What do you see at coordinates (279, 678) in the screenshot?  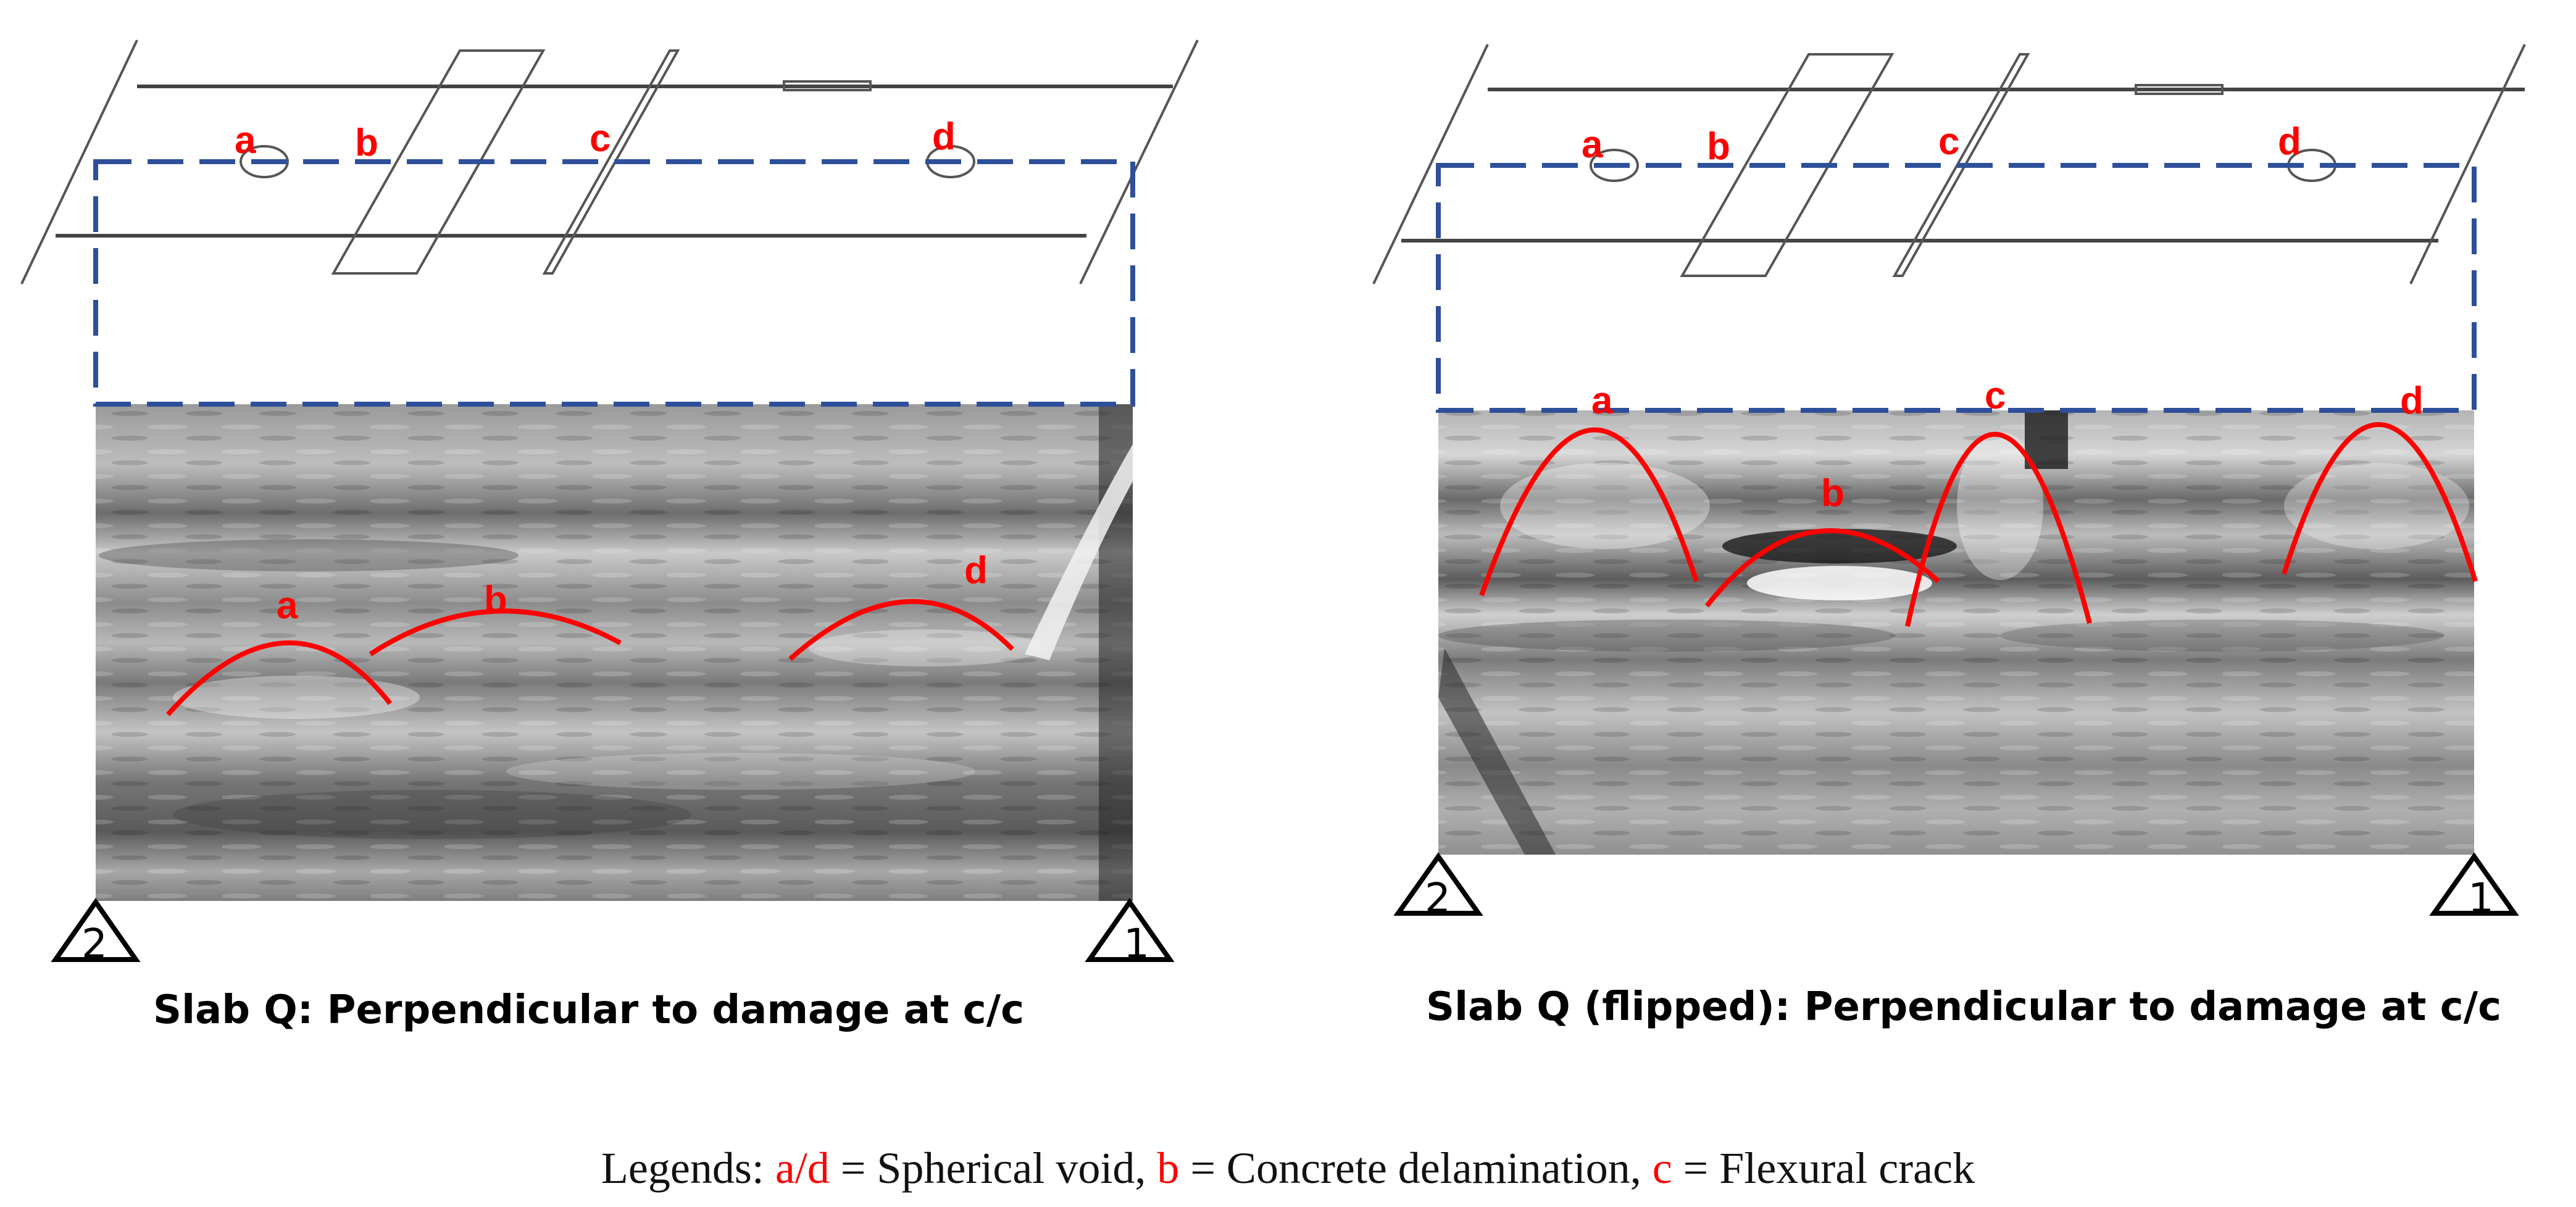 I see `hyperbola-a-left` at bounding box center [279, 678].